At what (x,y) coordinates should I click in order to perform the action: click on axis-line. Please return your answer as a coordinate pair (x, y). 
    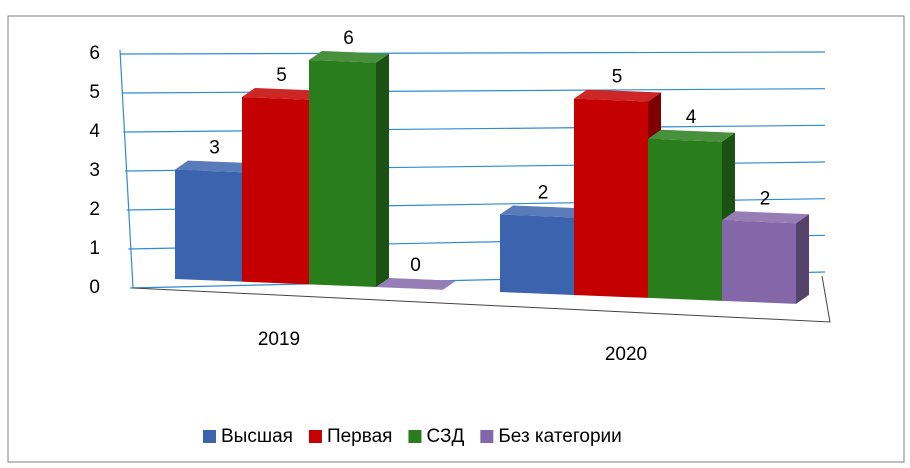
    Looking at the image, I should click on (126, 169).